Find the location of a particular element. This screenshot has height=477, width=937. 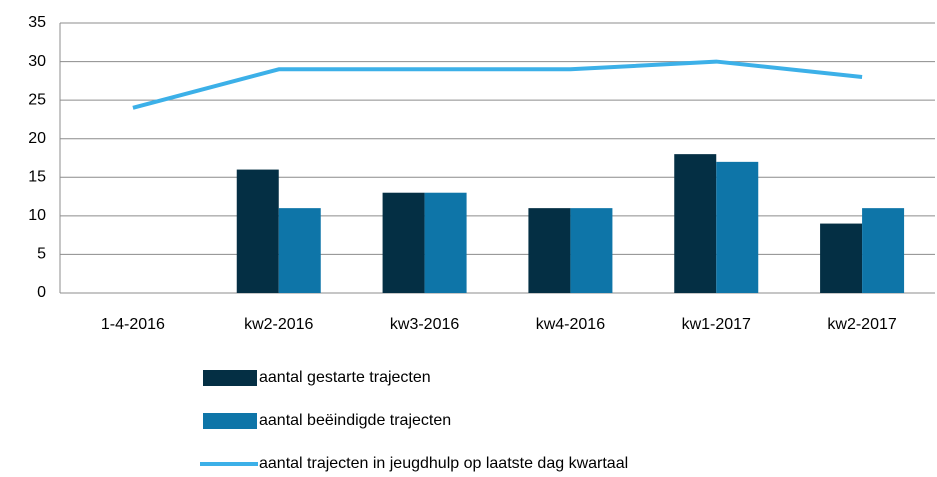

y-tick-label: 35 is located at coordinates (37, 22).